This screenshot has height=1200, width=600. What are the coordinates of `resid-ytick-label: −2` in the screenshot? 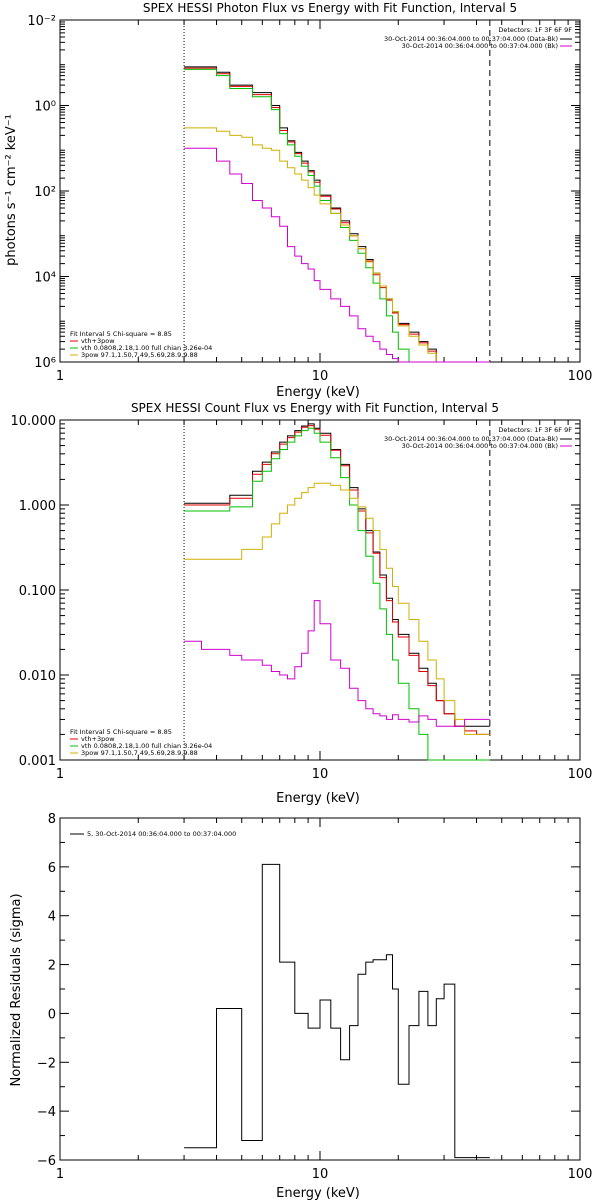 It's located at (46, 1063).